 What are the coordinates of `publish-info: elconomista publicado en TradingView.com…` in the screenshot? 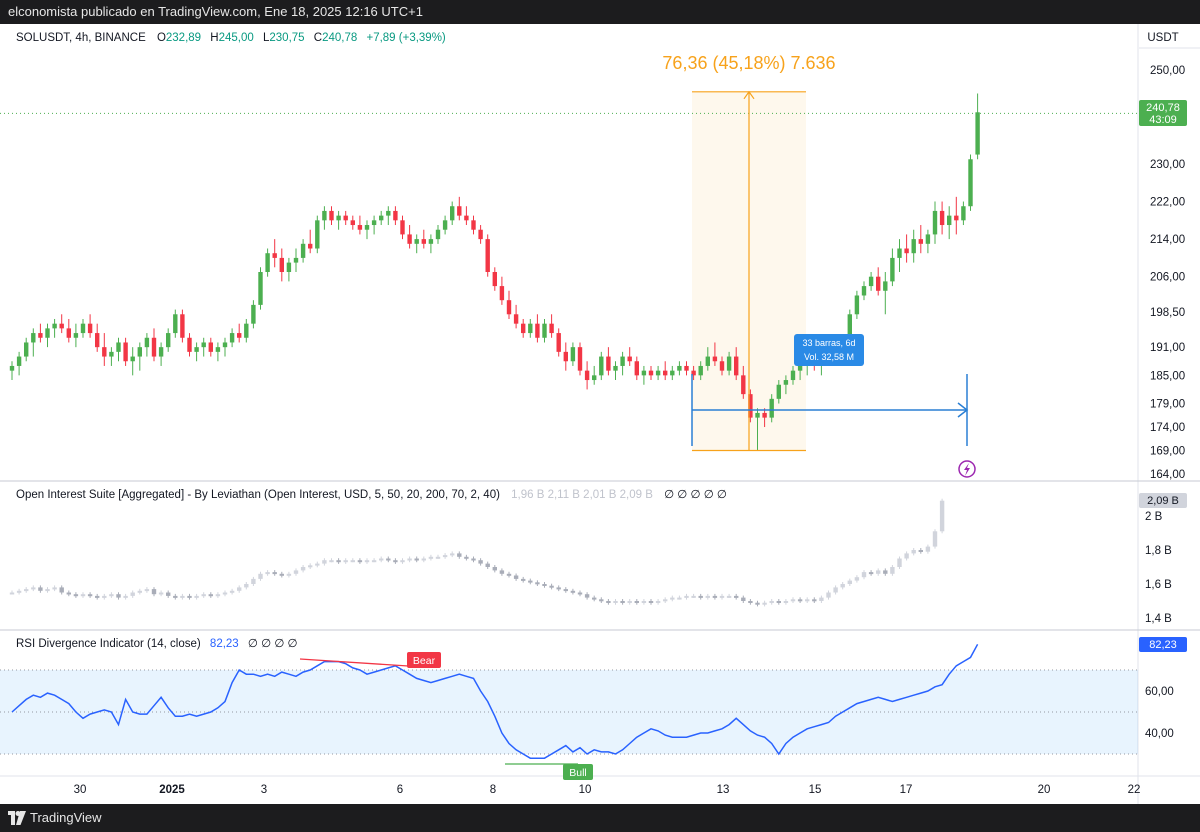 It's located at (215, 11).